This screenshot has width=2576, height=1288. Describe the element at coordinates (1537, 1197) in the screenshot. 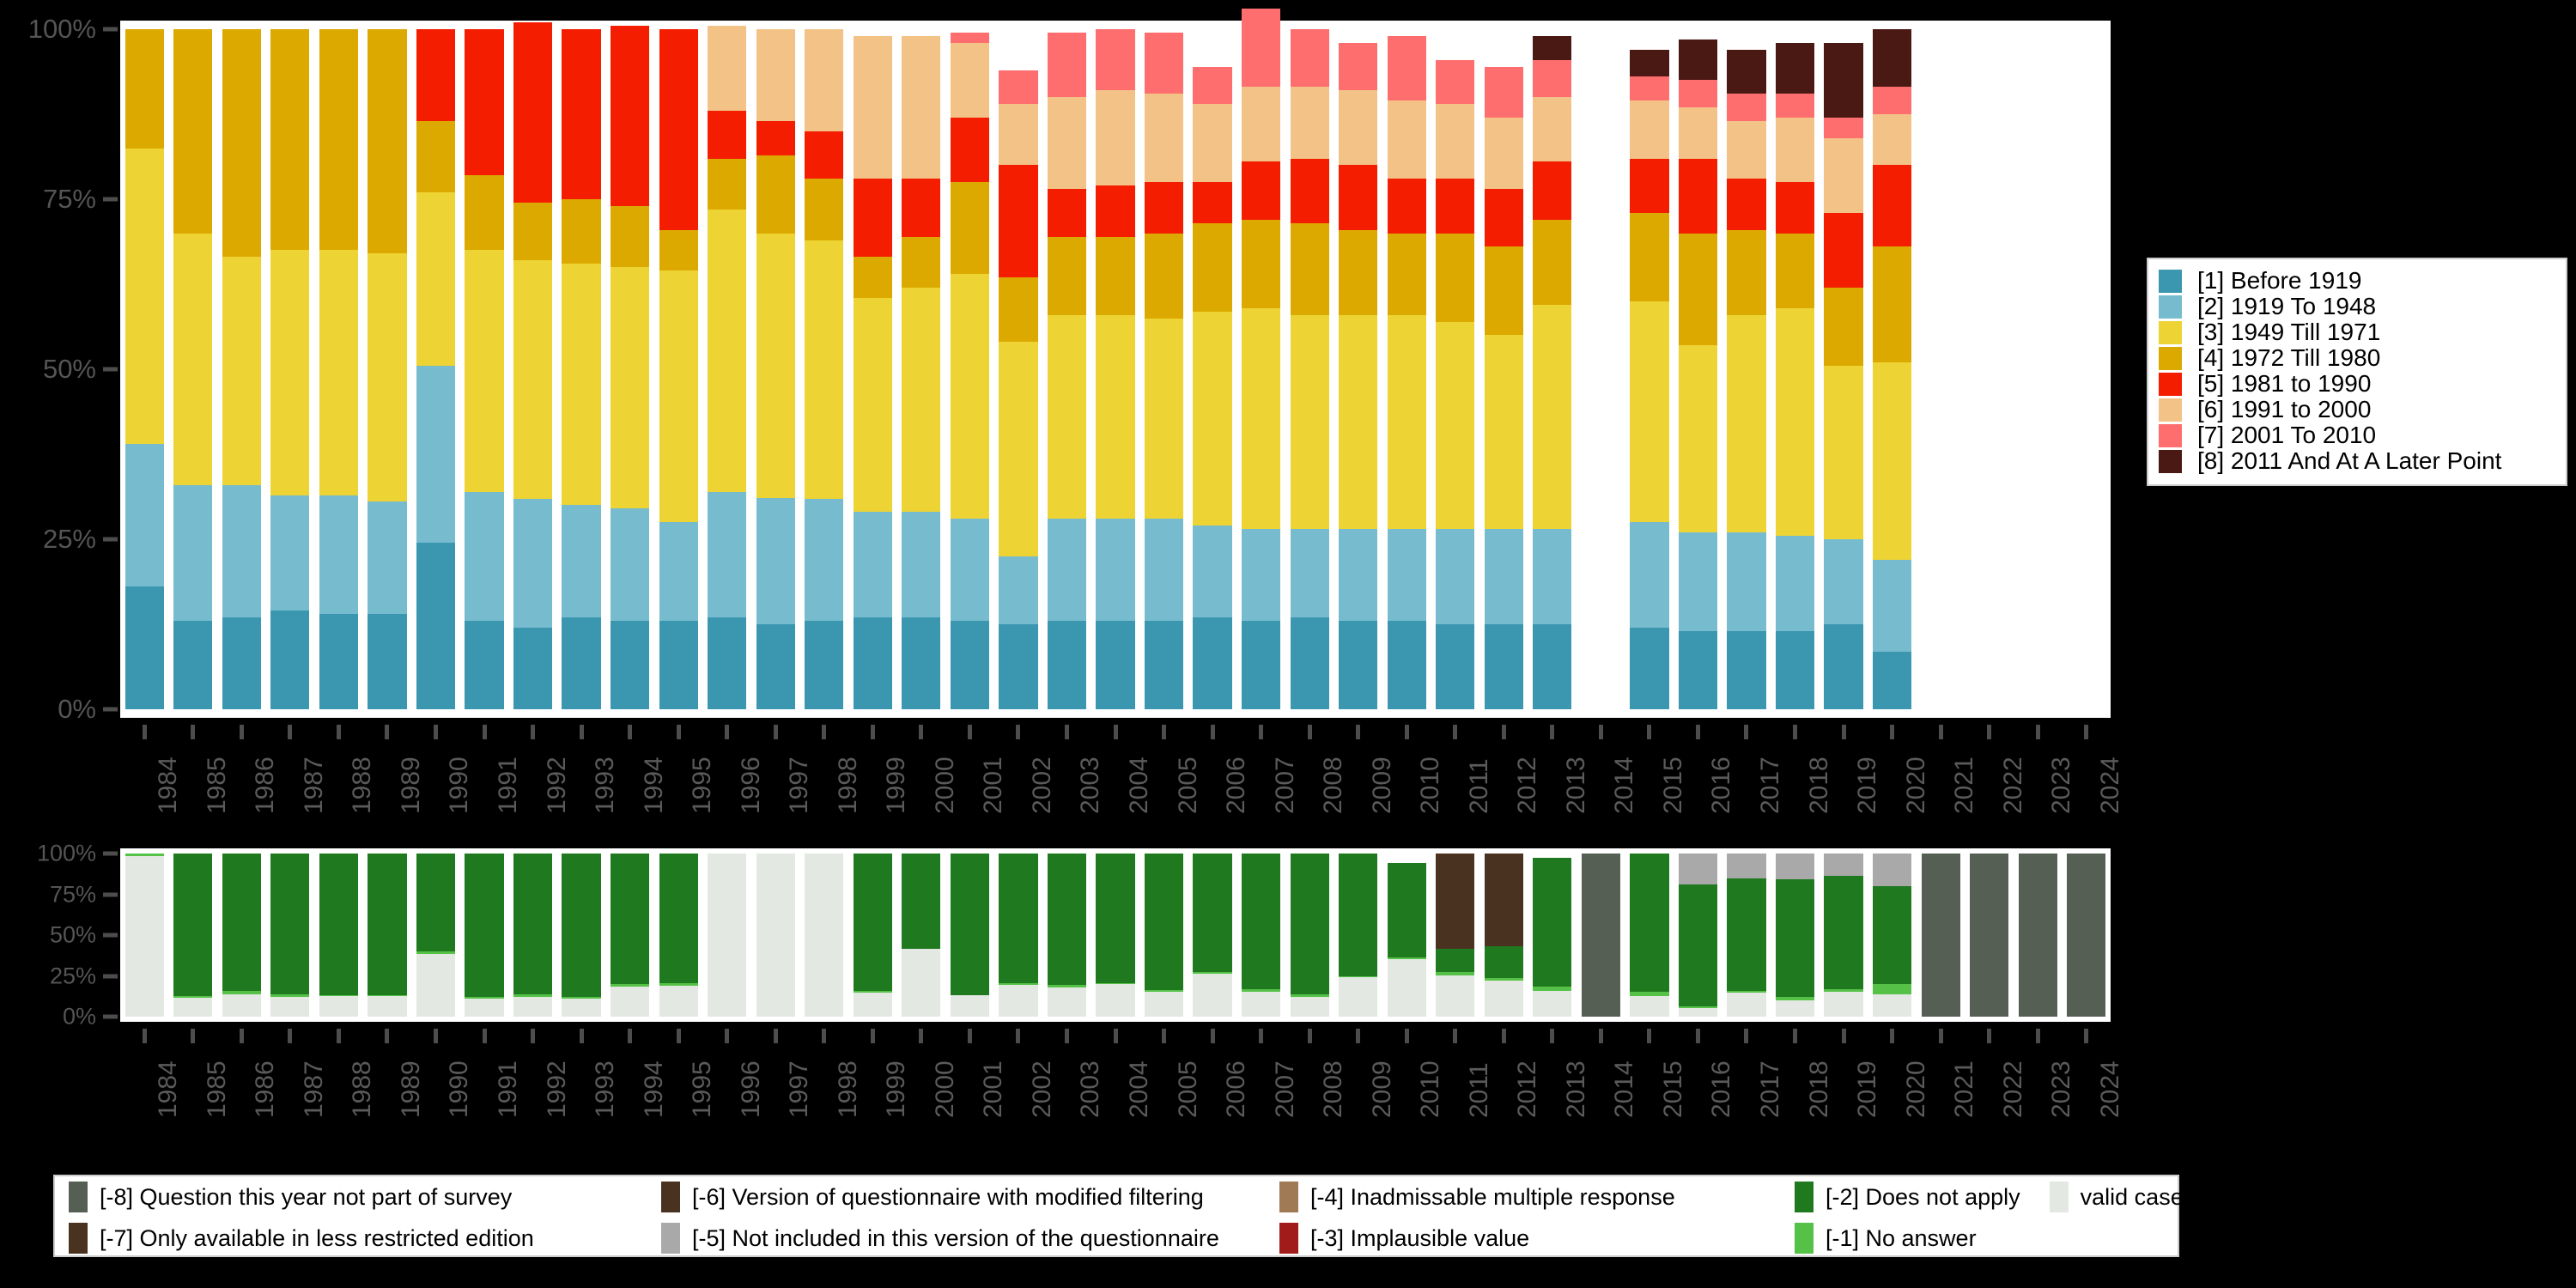

I see `code-legend-item: [-4] Inadmissable multiple response` at that location.